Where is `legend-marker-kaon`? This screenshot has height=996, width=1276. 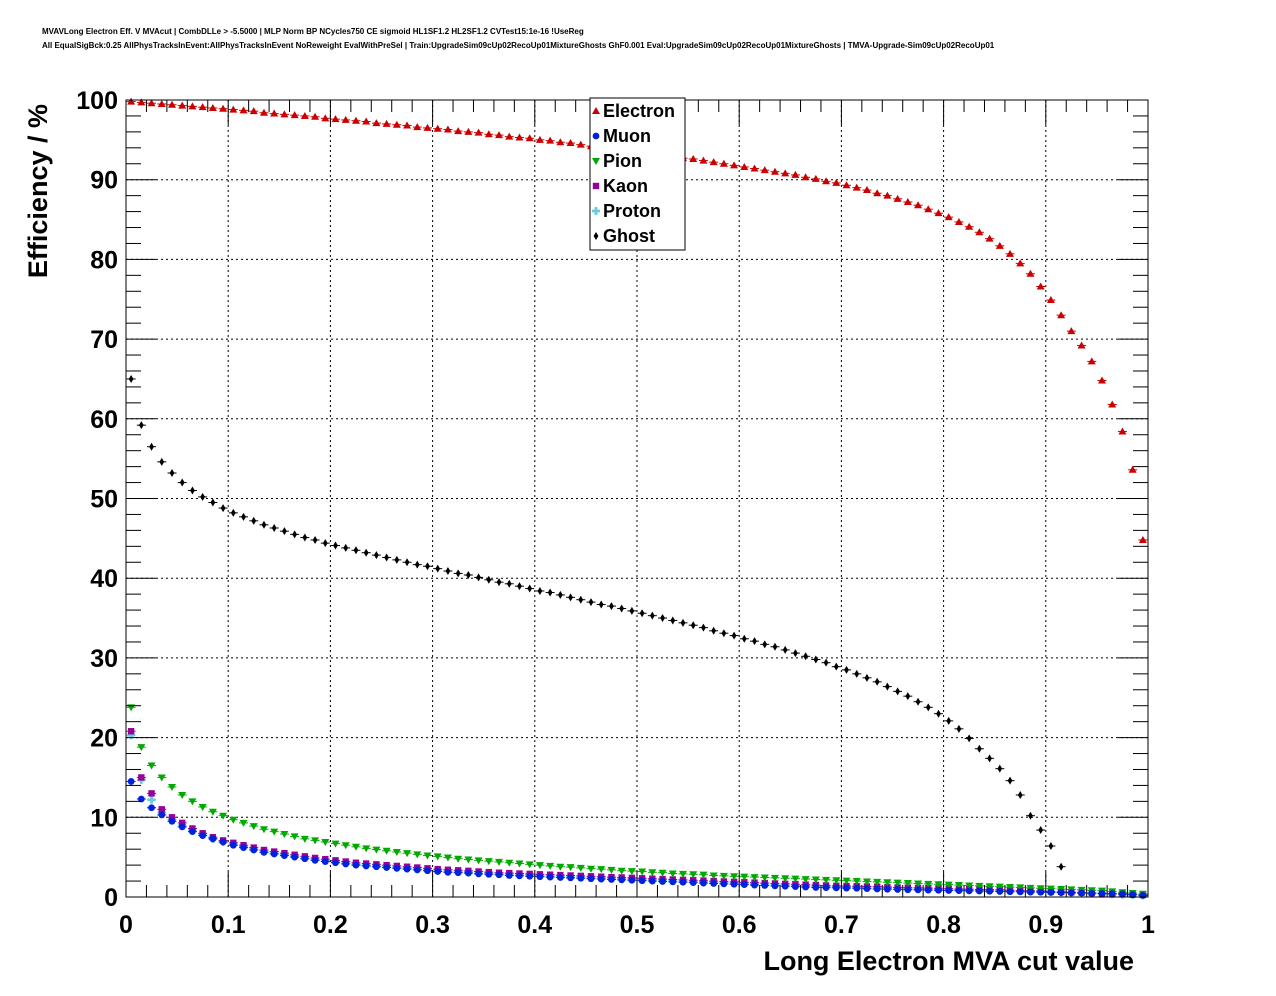
legend-marker-kaon is located at coordinates (596, 186).